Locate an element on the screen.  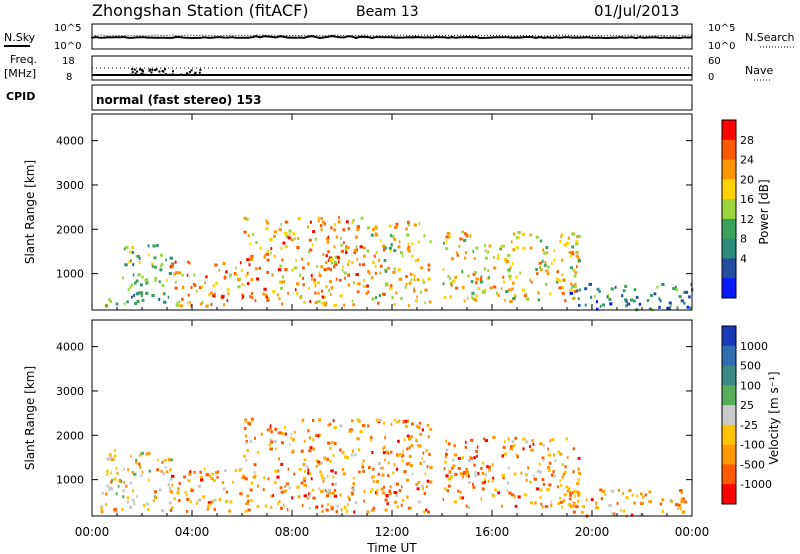
y-tick-label: 1000 is located at coordinates (70, 480).